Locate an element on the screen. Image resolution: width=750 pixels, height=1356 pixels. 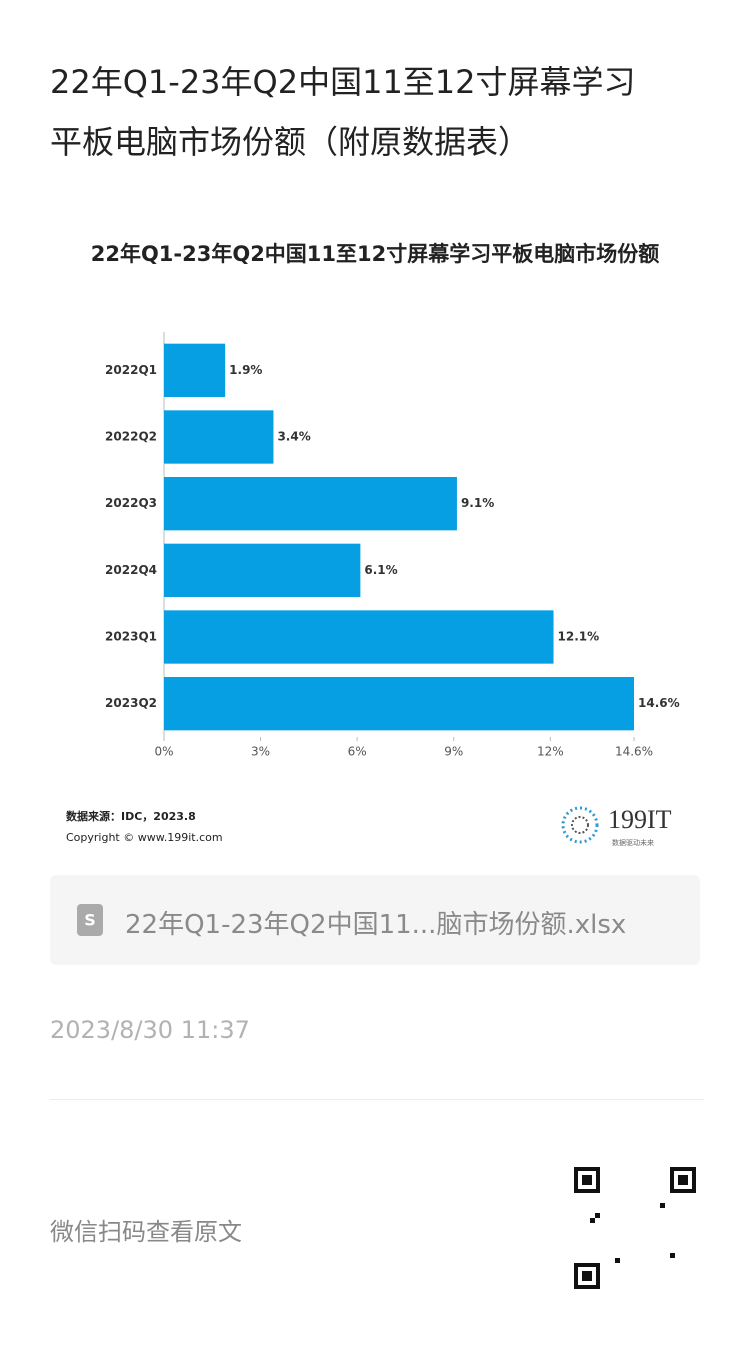
value-label: 9.1% is located at coordinates (477, 503).